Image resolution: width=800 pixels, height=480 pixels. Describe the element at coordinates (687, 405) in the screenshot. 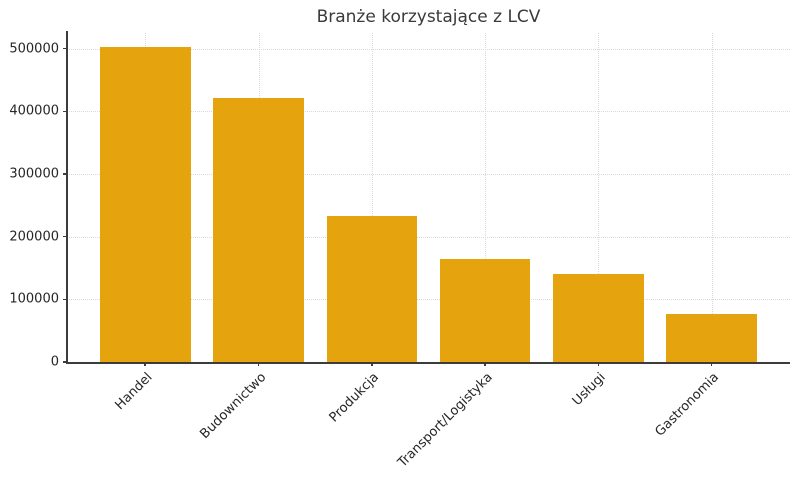

I see `x-tick-label: Gastronomia` at that location.